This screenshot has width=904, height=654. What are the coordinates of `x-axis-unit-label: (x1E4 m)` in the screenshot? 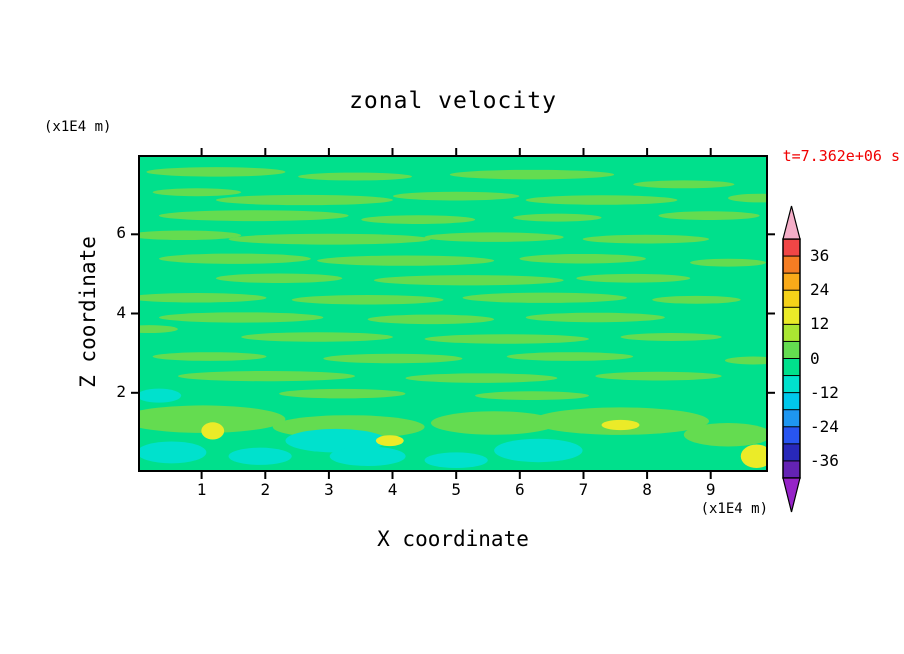 It's located at (734, 509).